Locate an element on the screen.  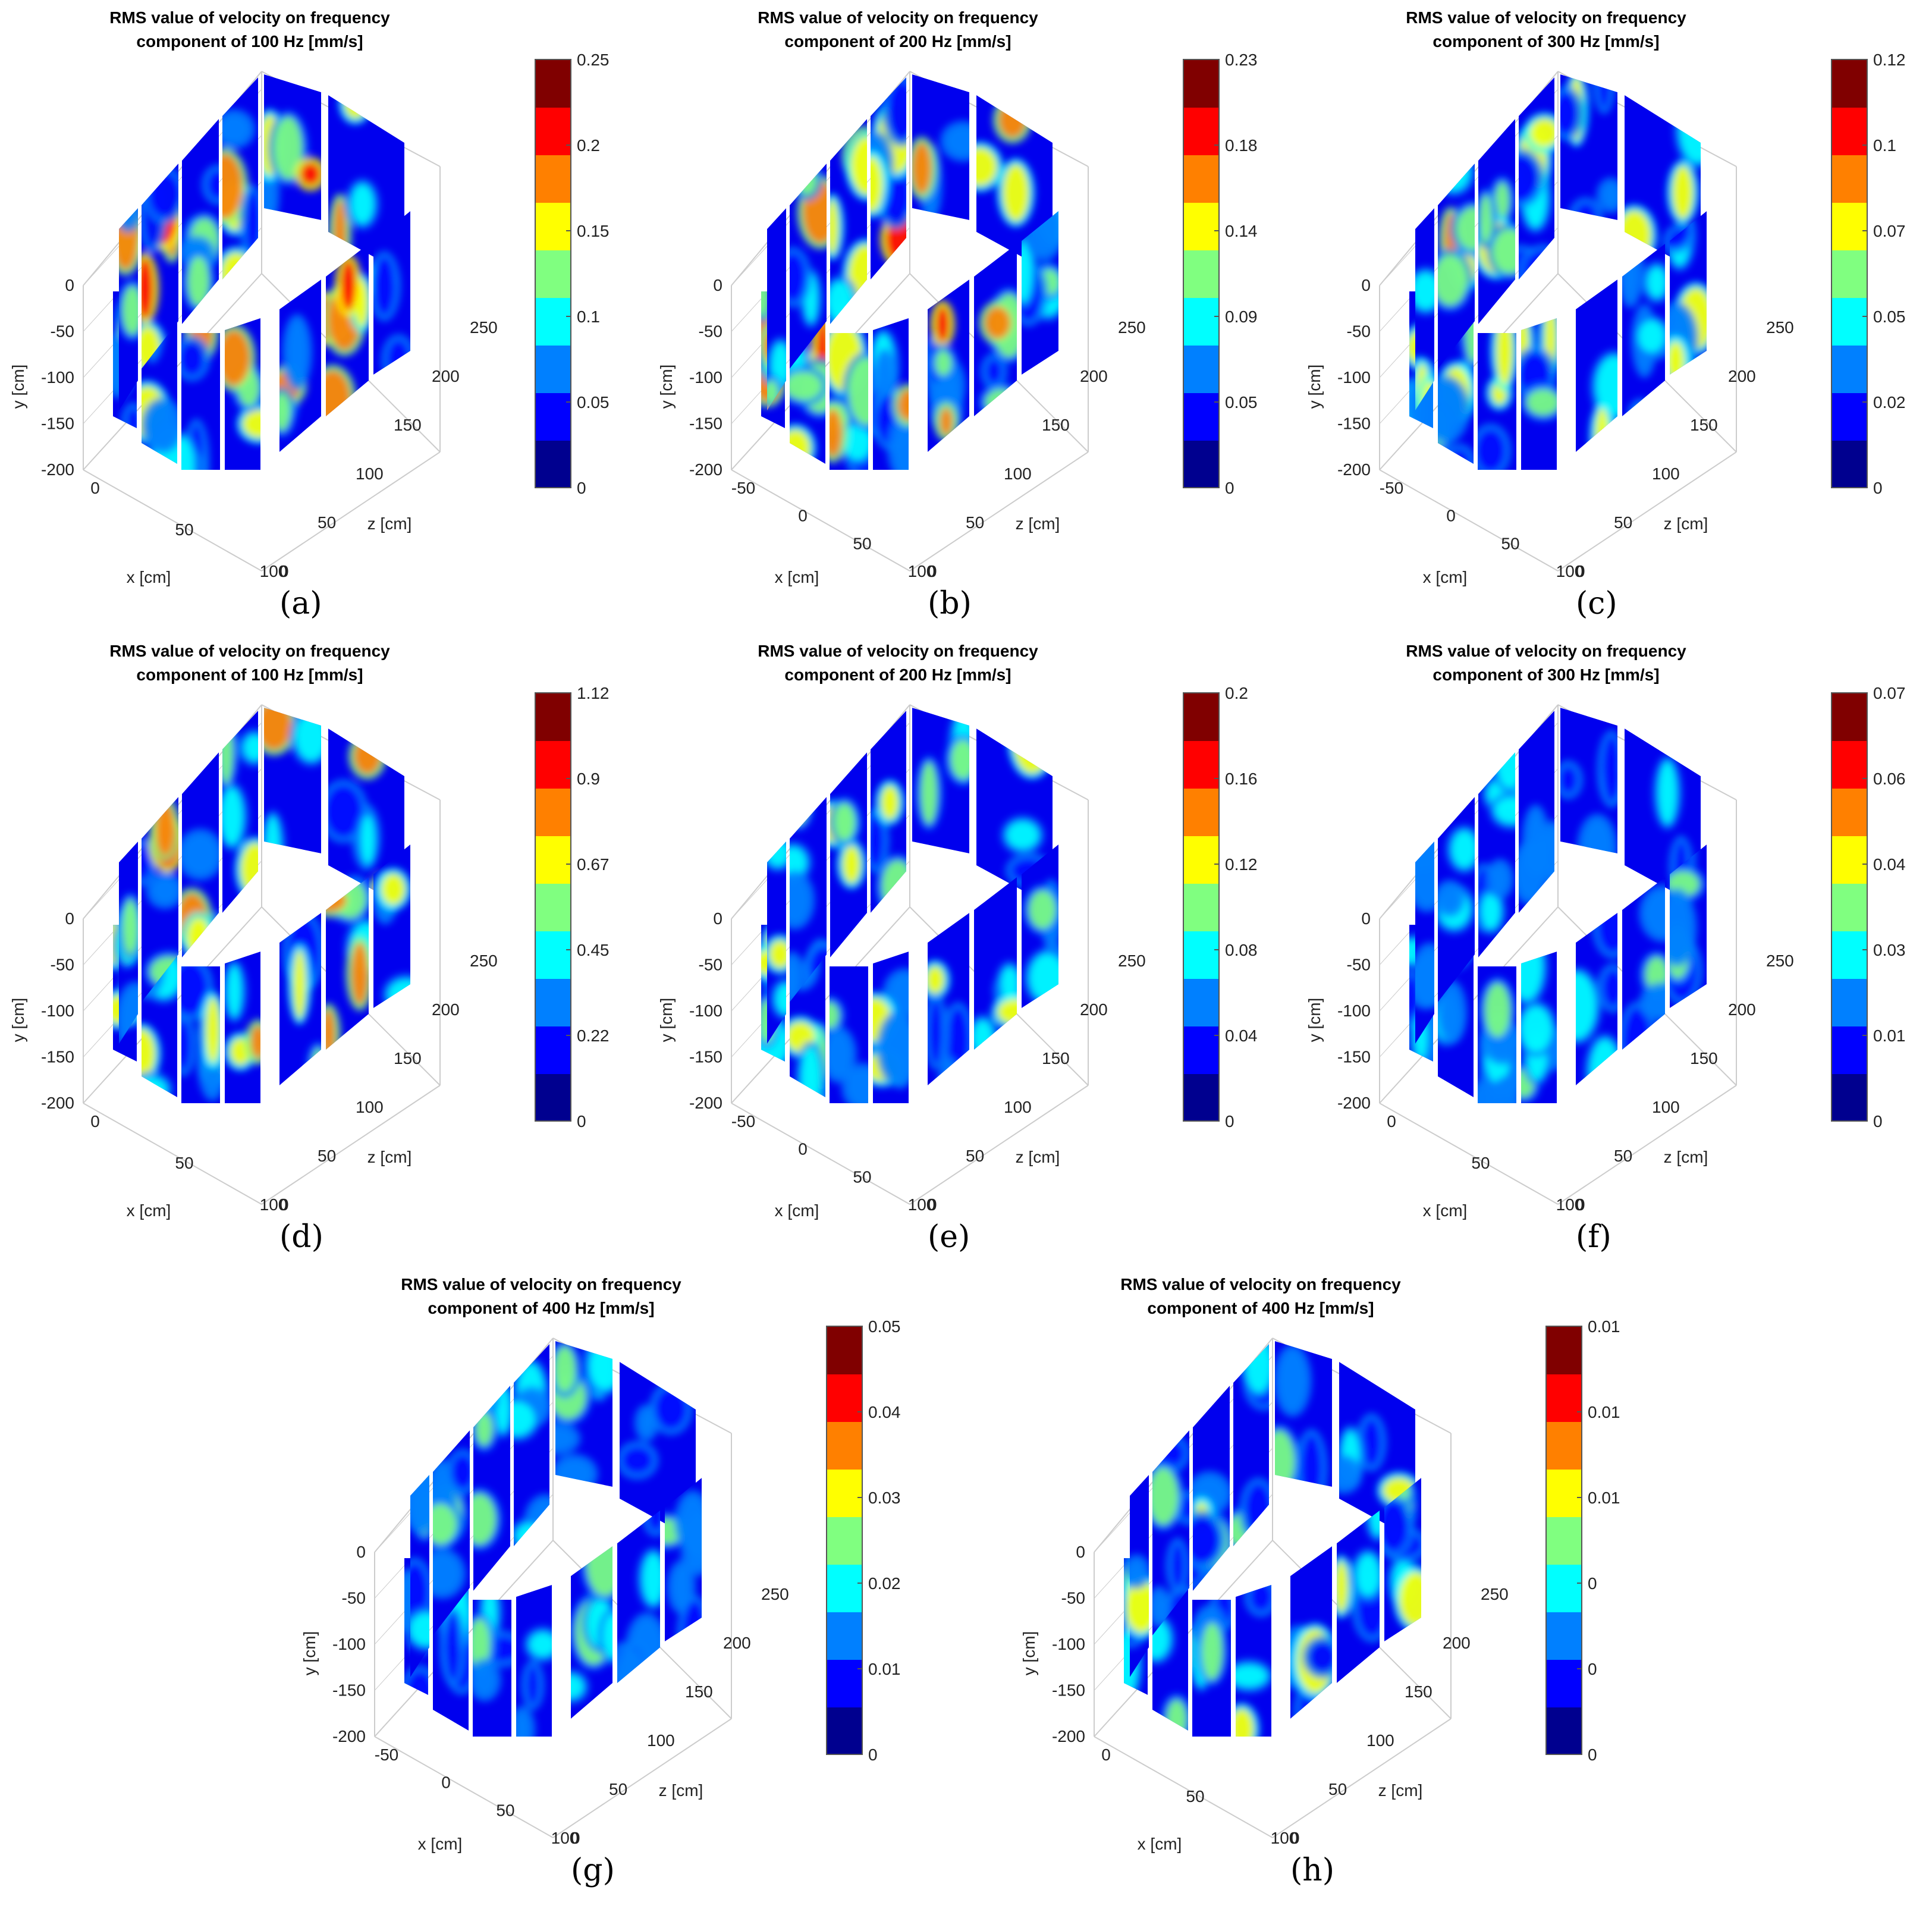
colorbar-frame is located at coordinates (553, 907).